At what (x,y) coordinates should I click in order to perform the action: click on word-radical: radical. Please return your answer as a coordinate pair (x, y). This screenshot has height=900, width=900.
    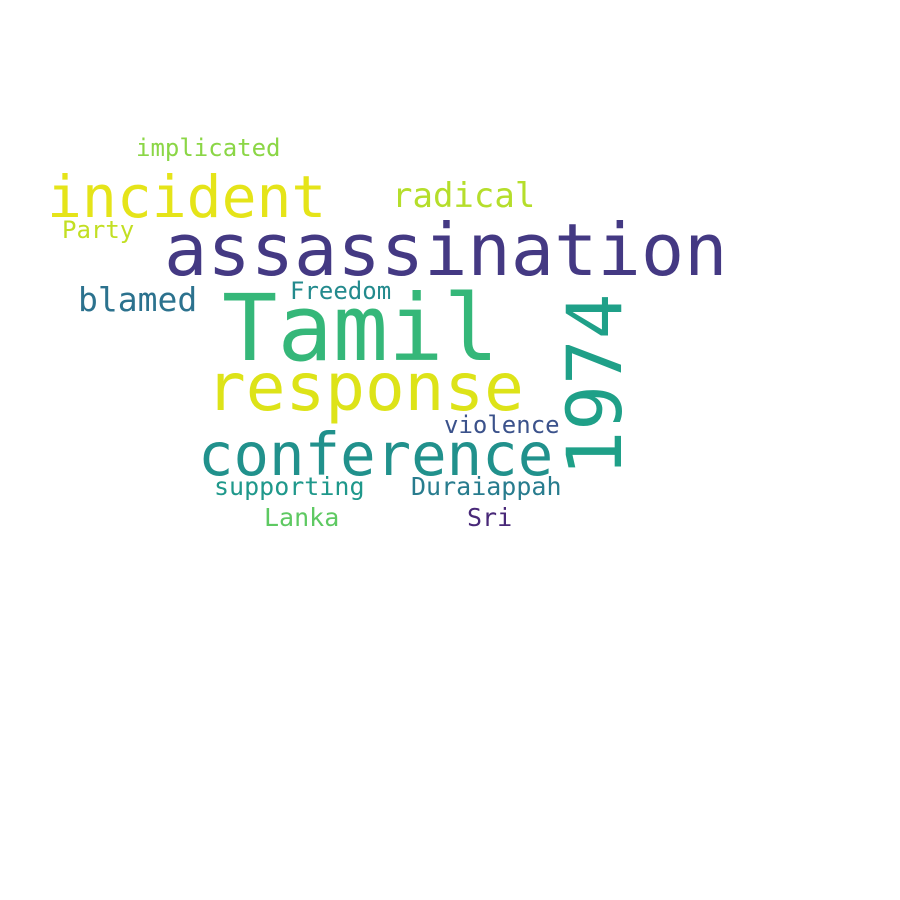
    Looking at the image, I should click on (464, 196).